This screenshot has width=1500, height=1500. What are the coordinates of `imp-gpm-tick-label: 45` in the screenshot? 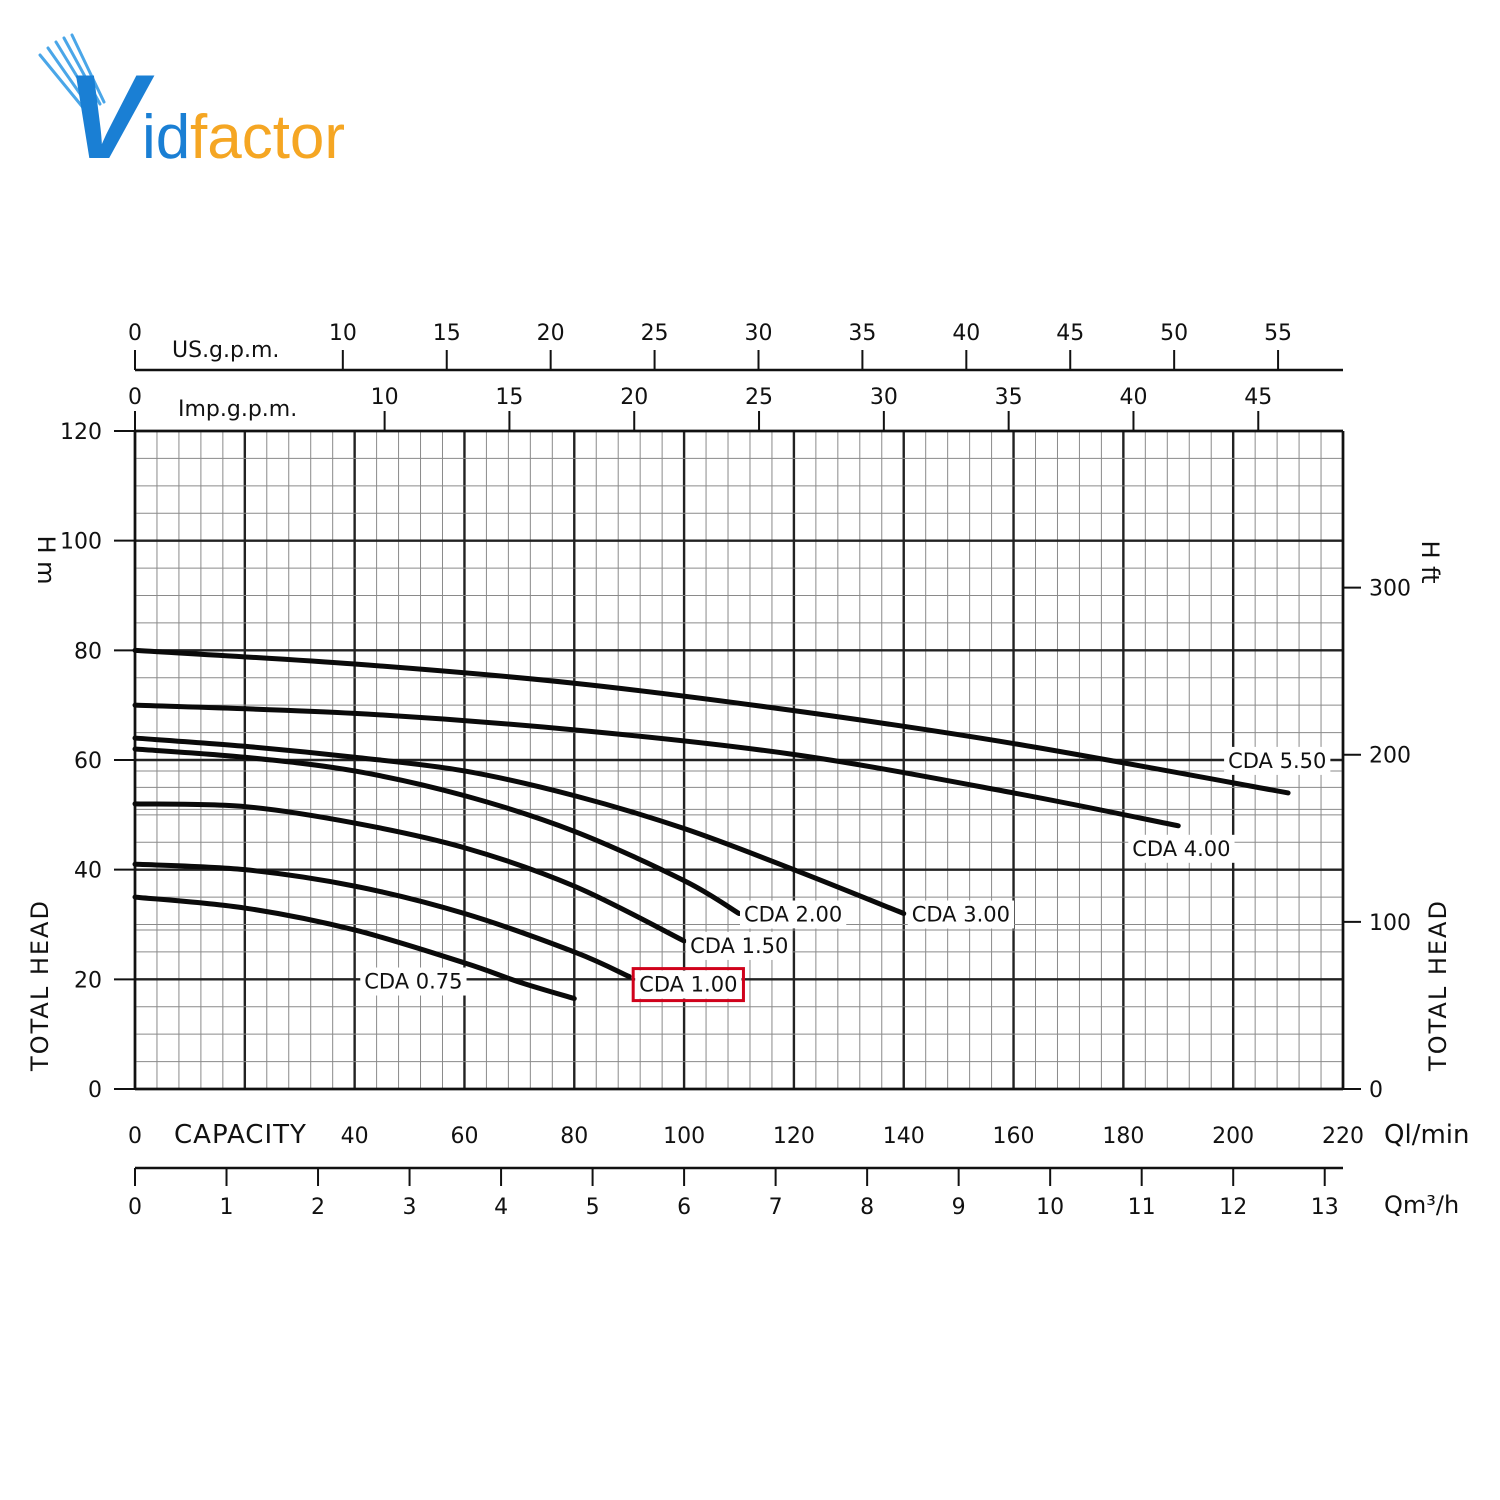 It's located at (1258, 397).